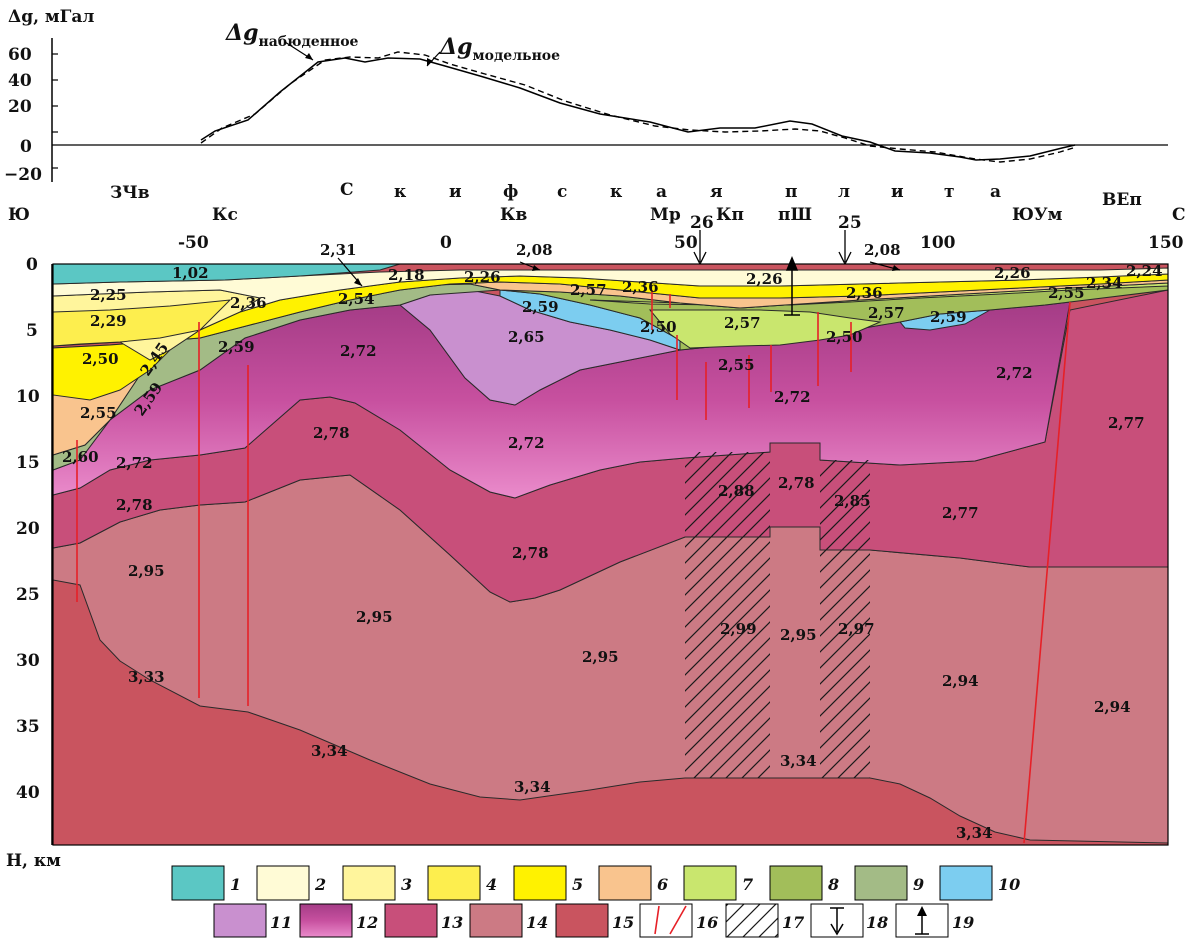 Image resolution: width=1201 pixels, height=941 pixels. I want to click on region-letter: л, so click(844, 192).